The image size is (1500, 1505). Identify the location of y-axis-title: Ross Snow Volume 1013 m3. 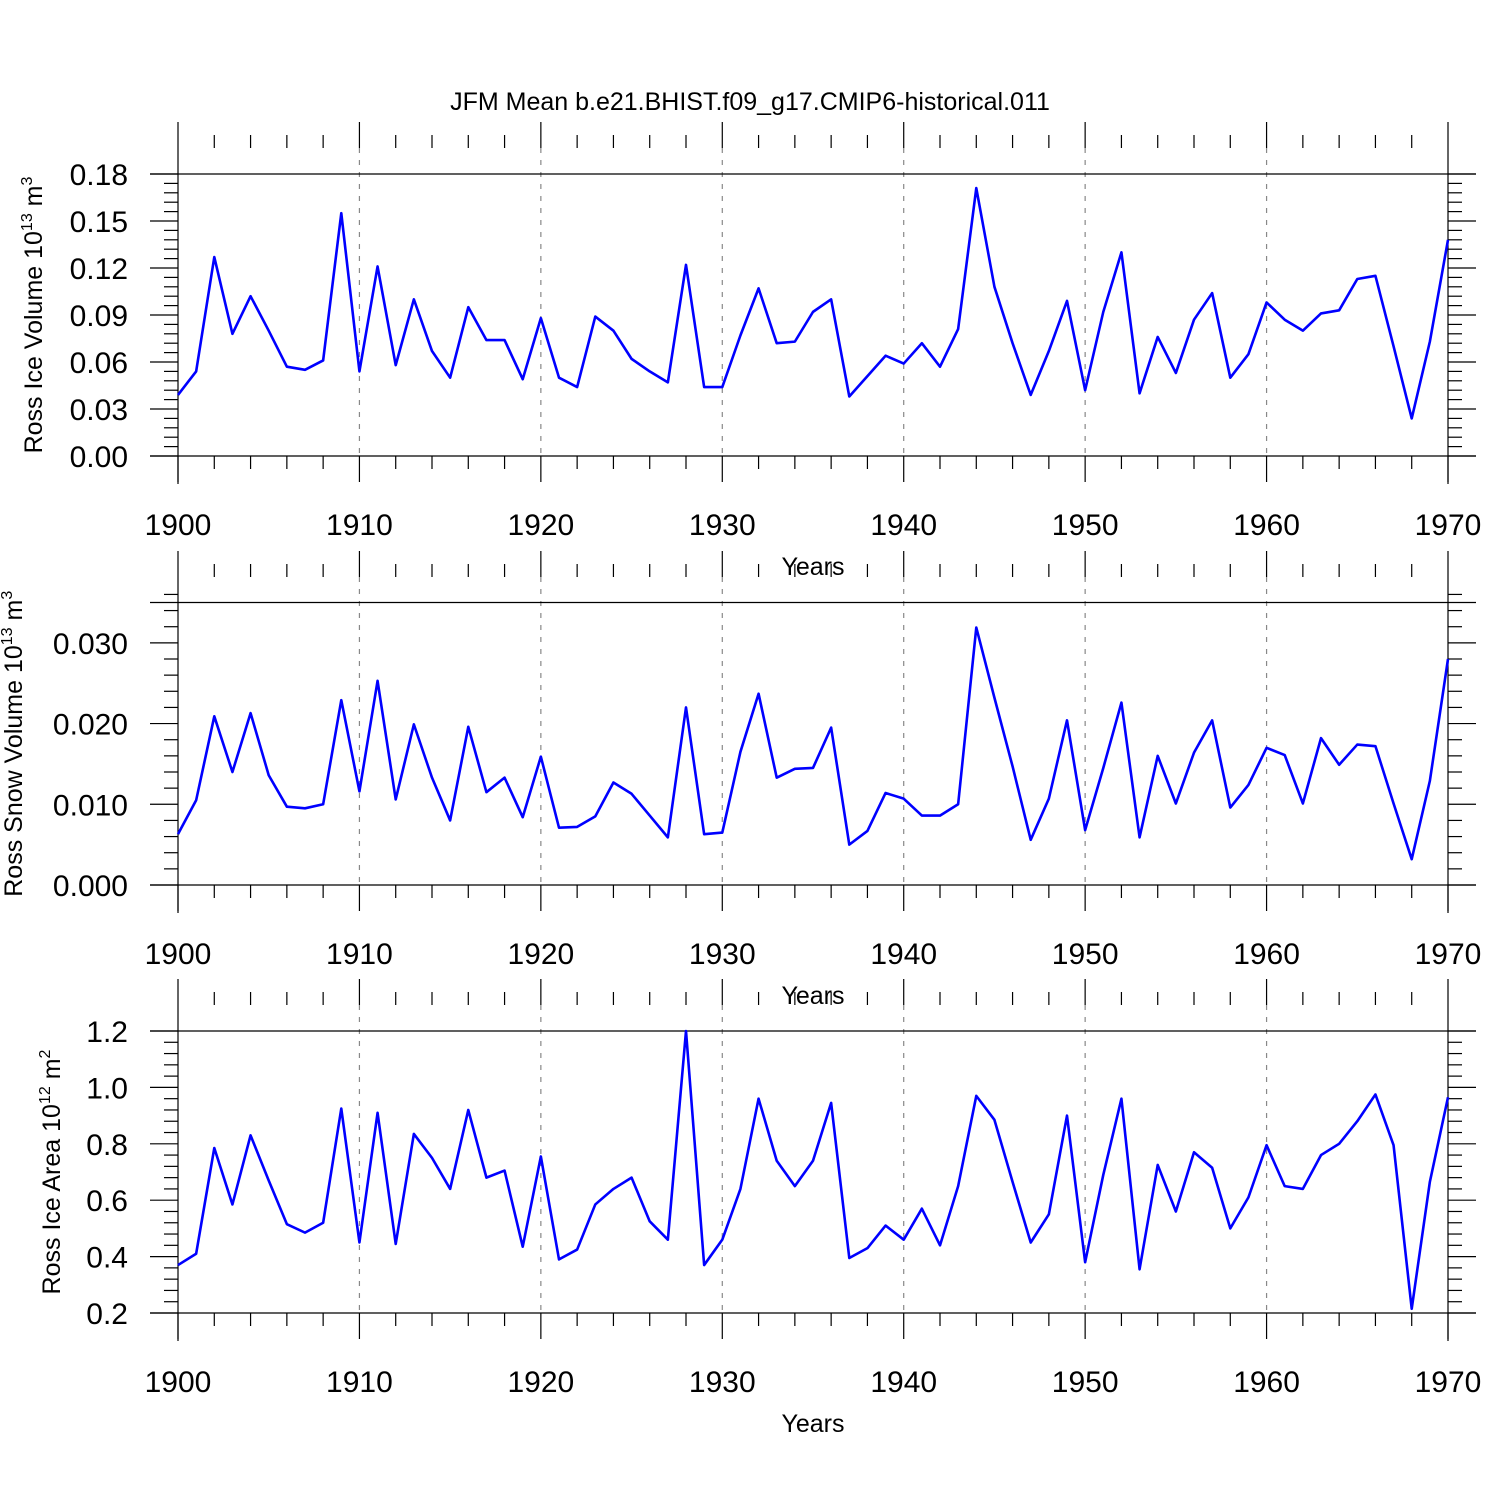
(14, 744).